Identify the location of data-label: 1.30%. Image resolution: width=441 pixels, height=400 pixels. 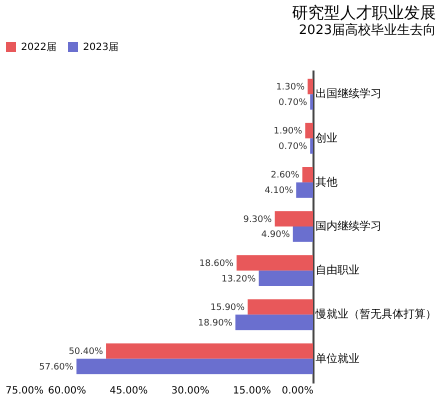
(291, 87).